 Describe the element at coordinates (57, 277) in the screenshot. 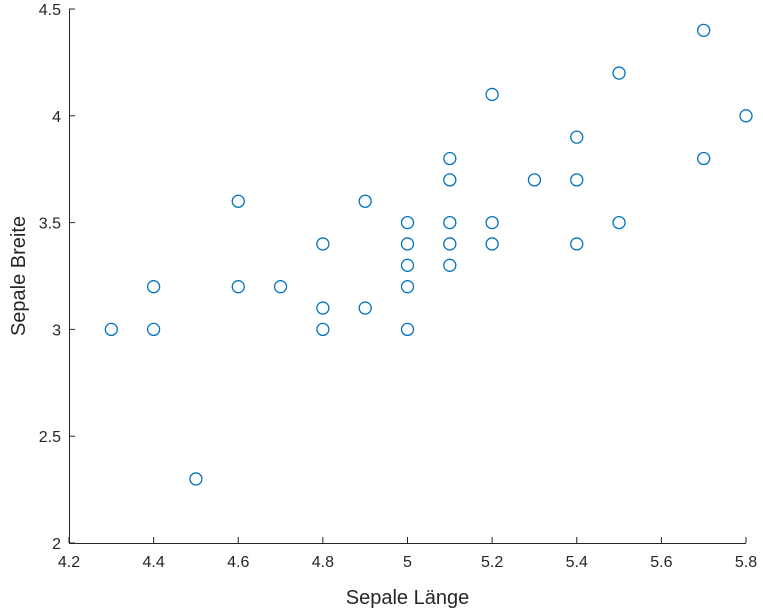

I see `y-axis-ticks: 2 2.5 3 3.5 4 4.5` at that location.